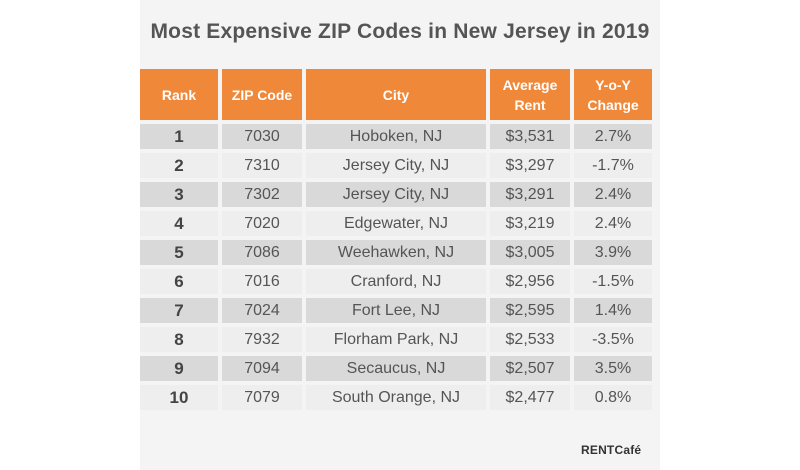 This screenshot has width=800, height=470. What do you see at coordinates (179, 136) in the screenshot?
I see `rank-cell: 1` at bounding box center [179, 136].